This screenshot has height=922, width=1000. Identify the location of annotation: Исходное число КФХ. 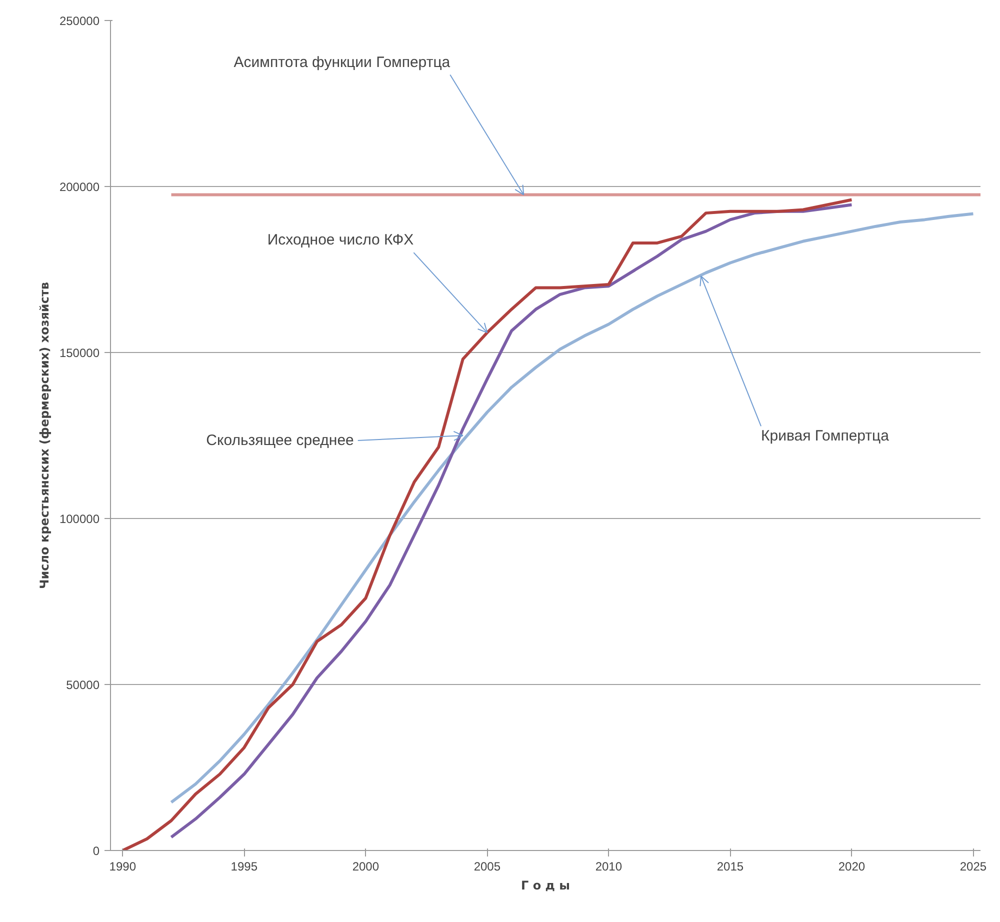
(340, 240).